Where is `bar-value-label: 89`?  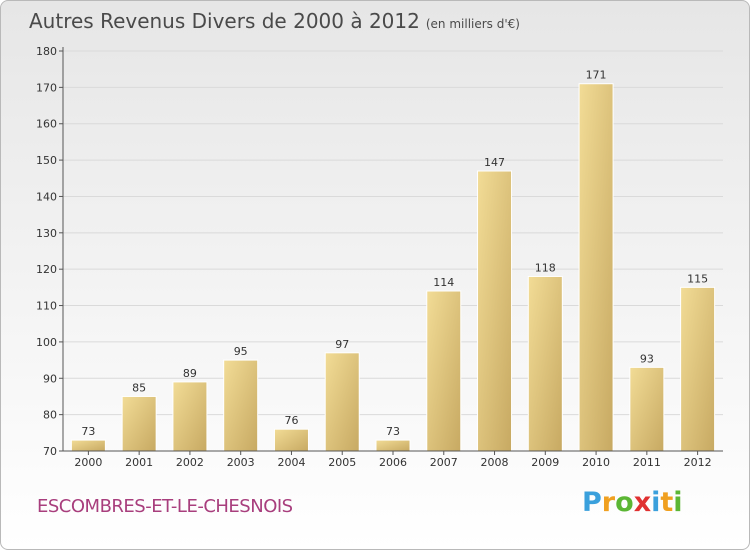
bar-value-label: 89 is located at coordinates (190, 373).